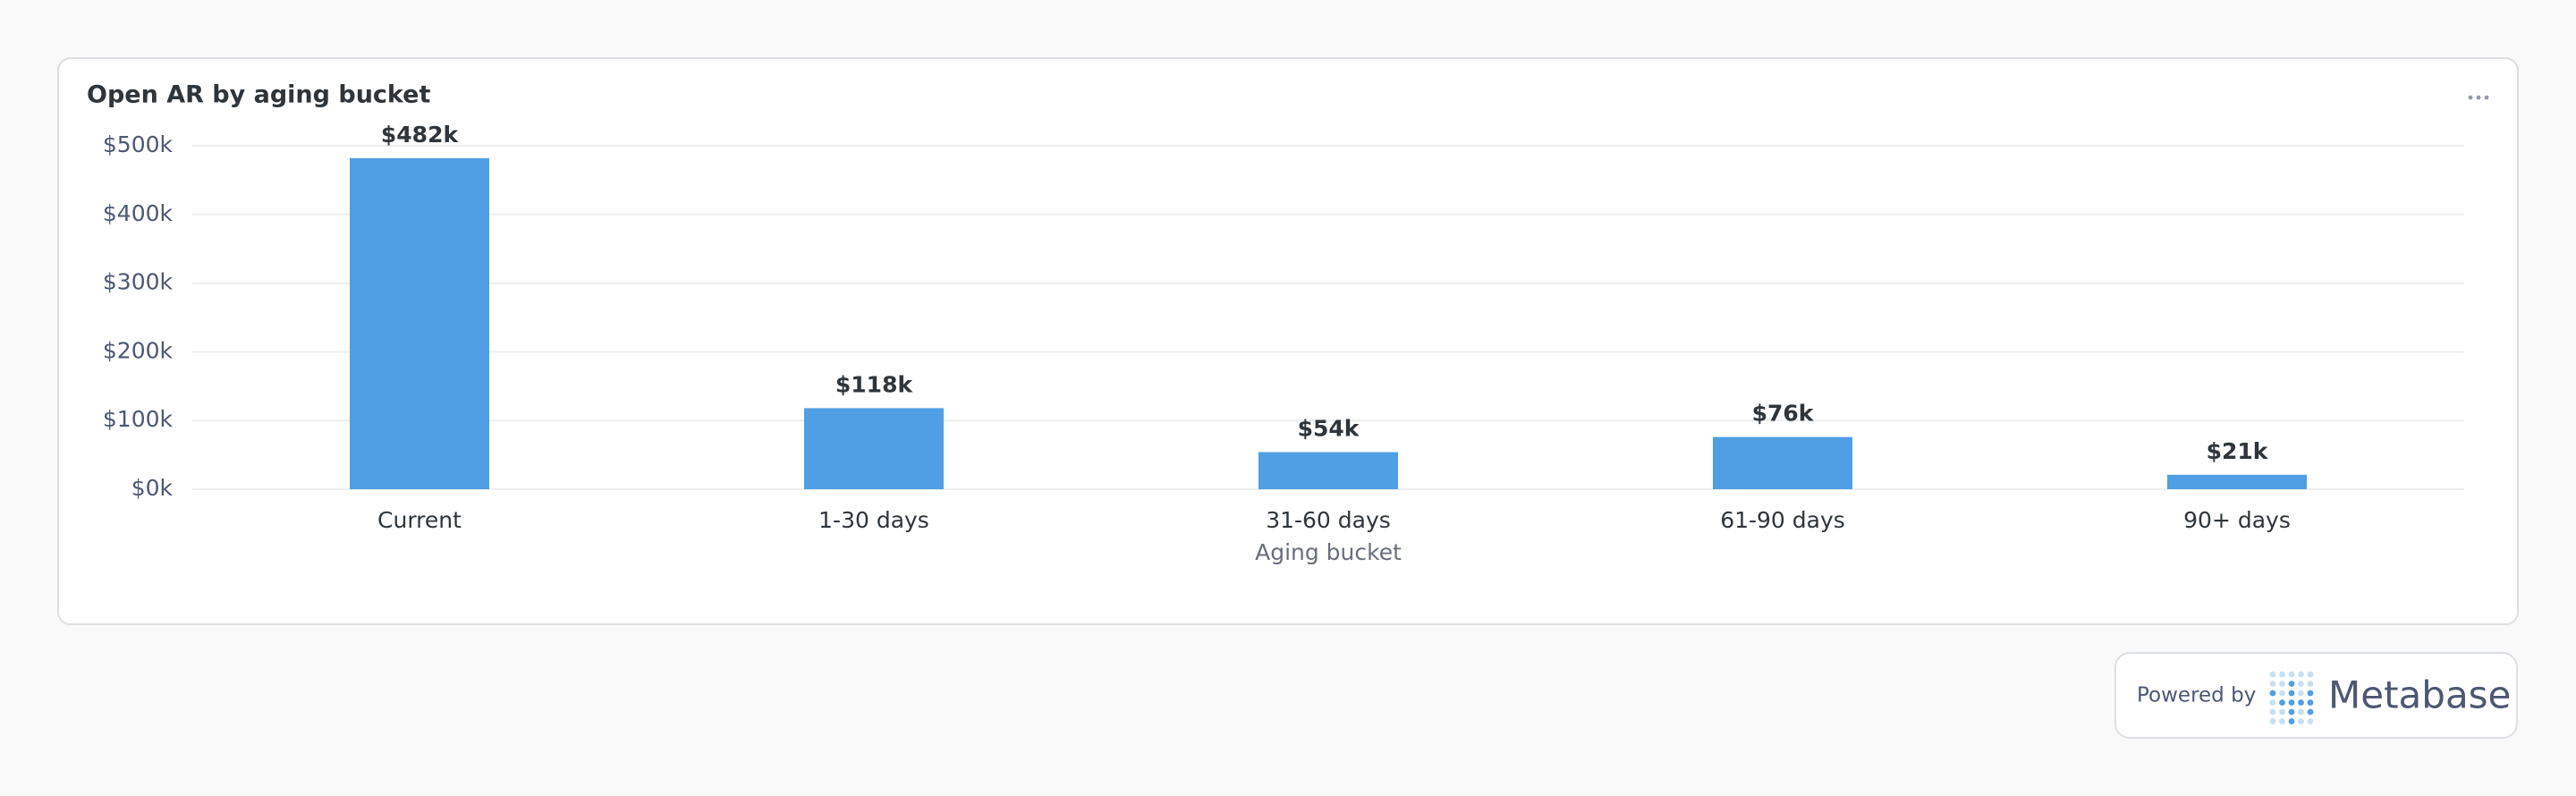 Image resolution: width=2576 pixels, height=796 pixels. What do you see at coordinates (2316, 695) in the screenshot?
I see `powered-by-badge` at bounding box center [2316, 695].